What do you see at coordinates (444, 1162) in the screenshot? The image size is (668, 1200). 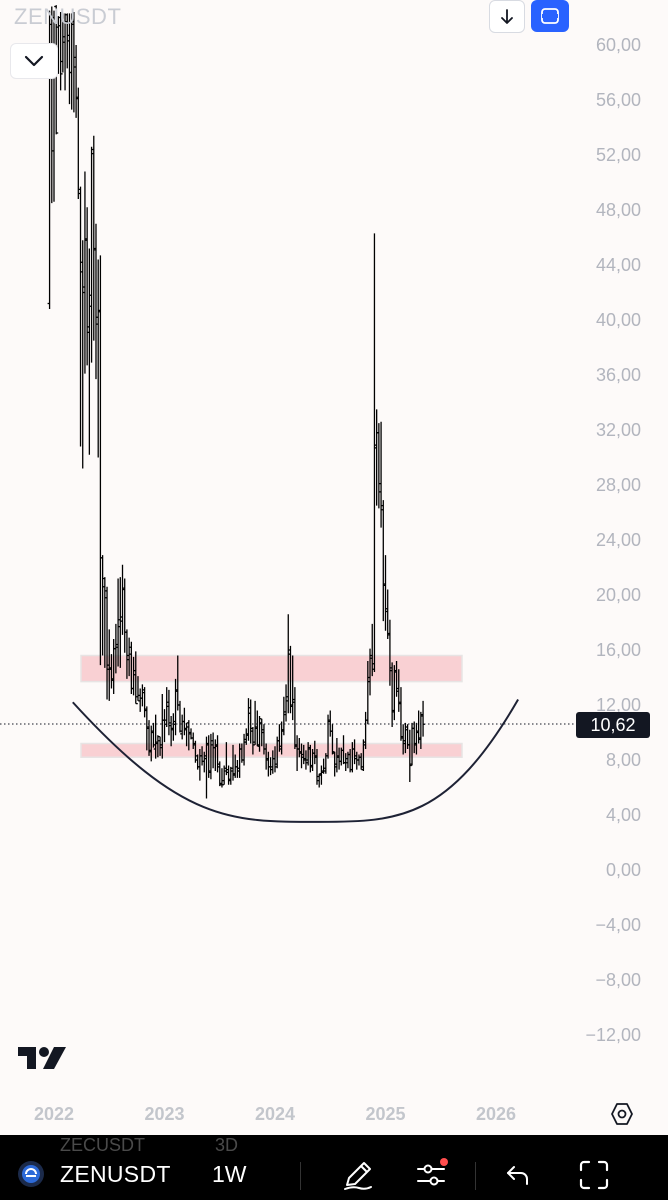 I see `notification-dot` at bounding box center [444, 1162].